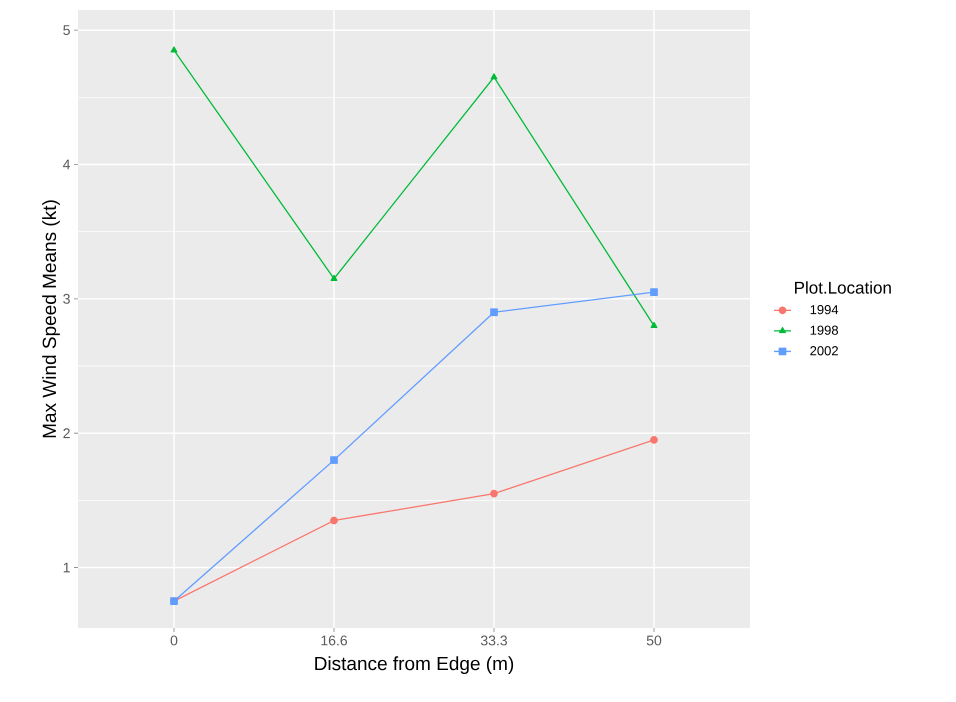 This screenshot has width=956, height=702. What do you see at coordinates (824, 309) in the screenshot?
I see `legend-label: 1994` at bounding box center [824, 309].